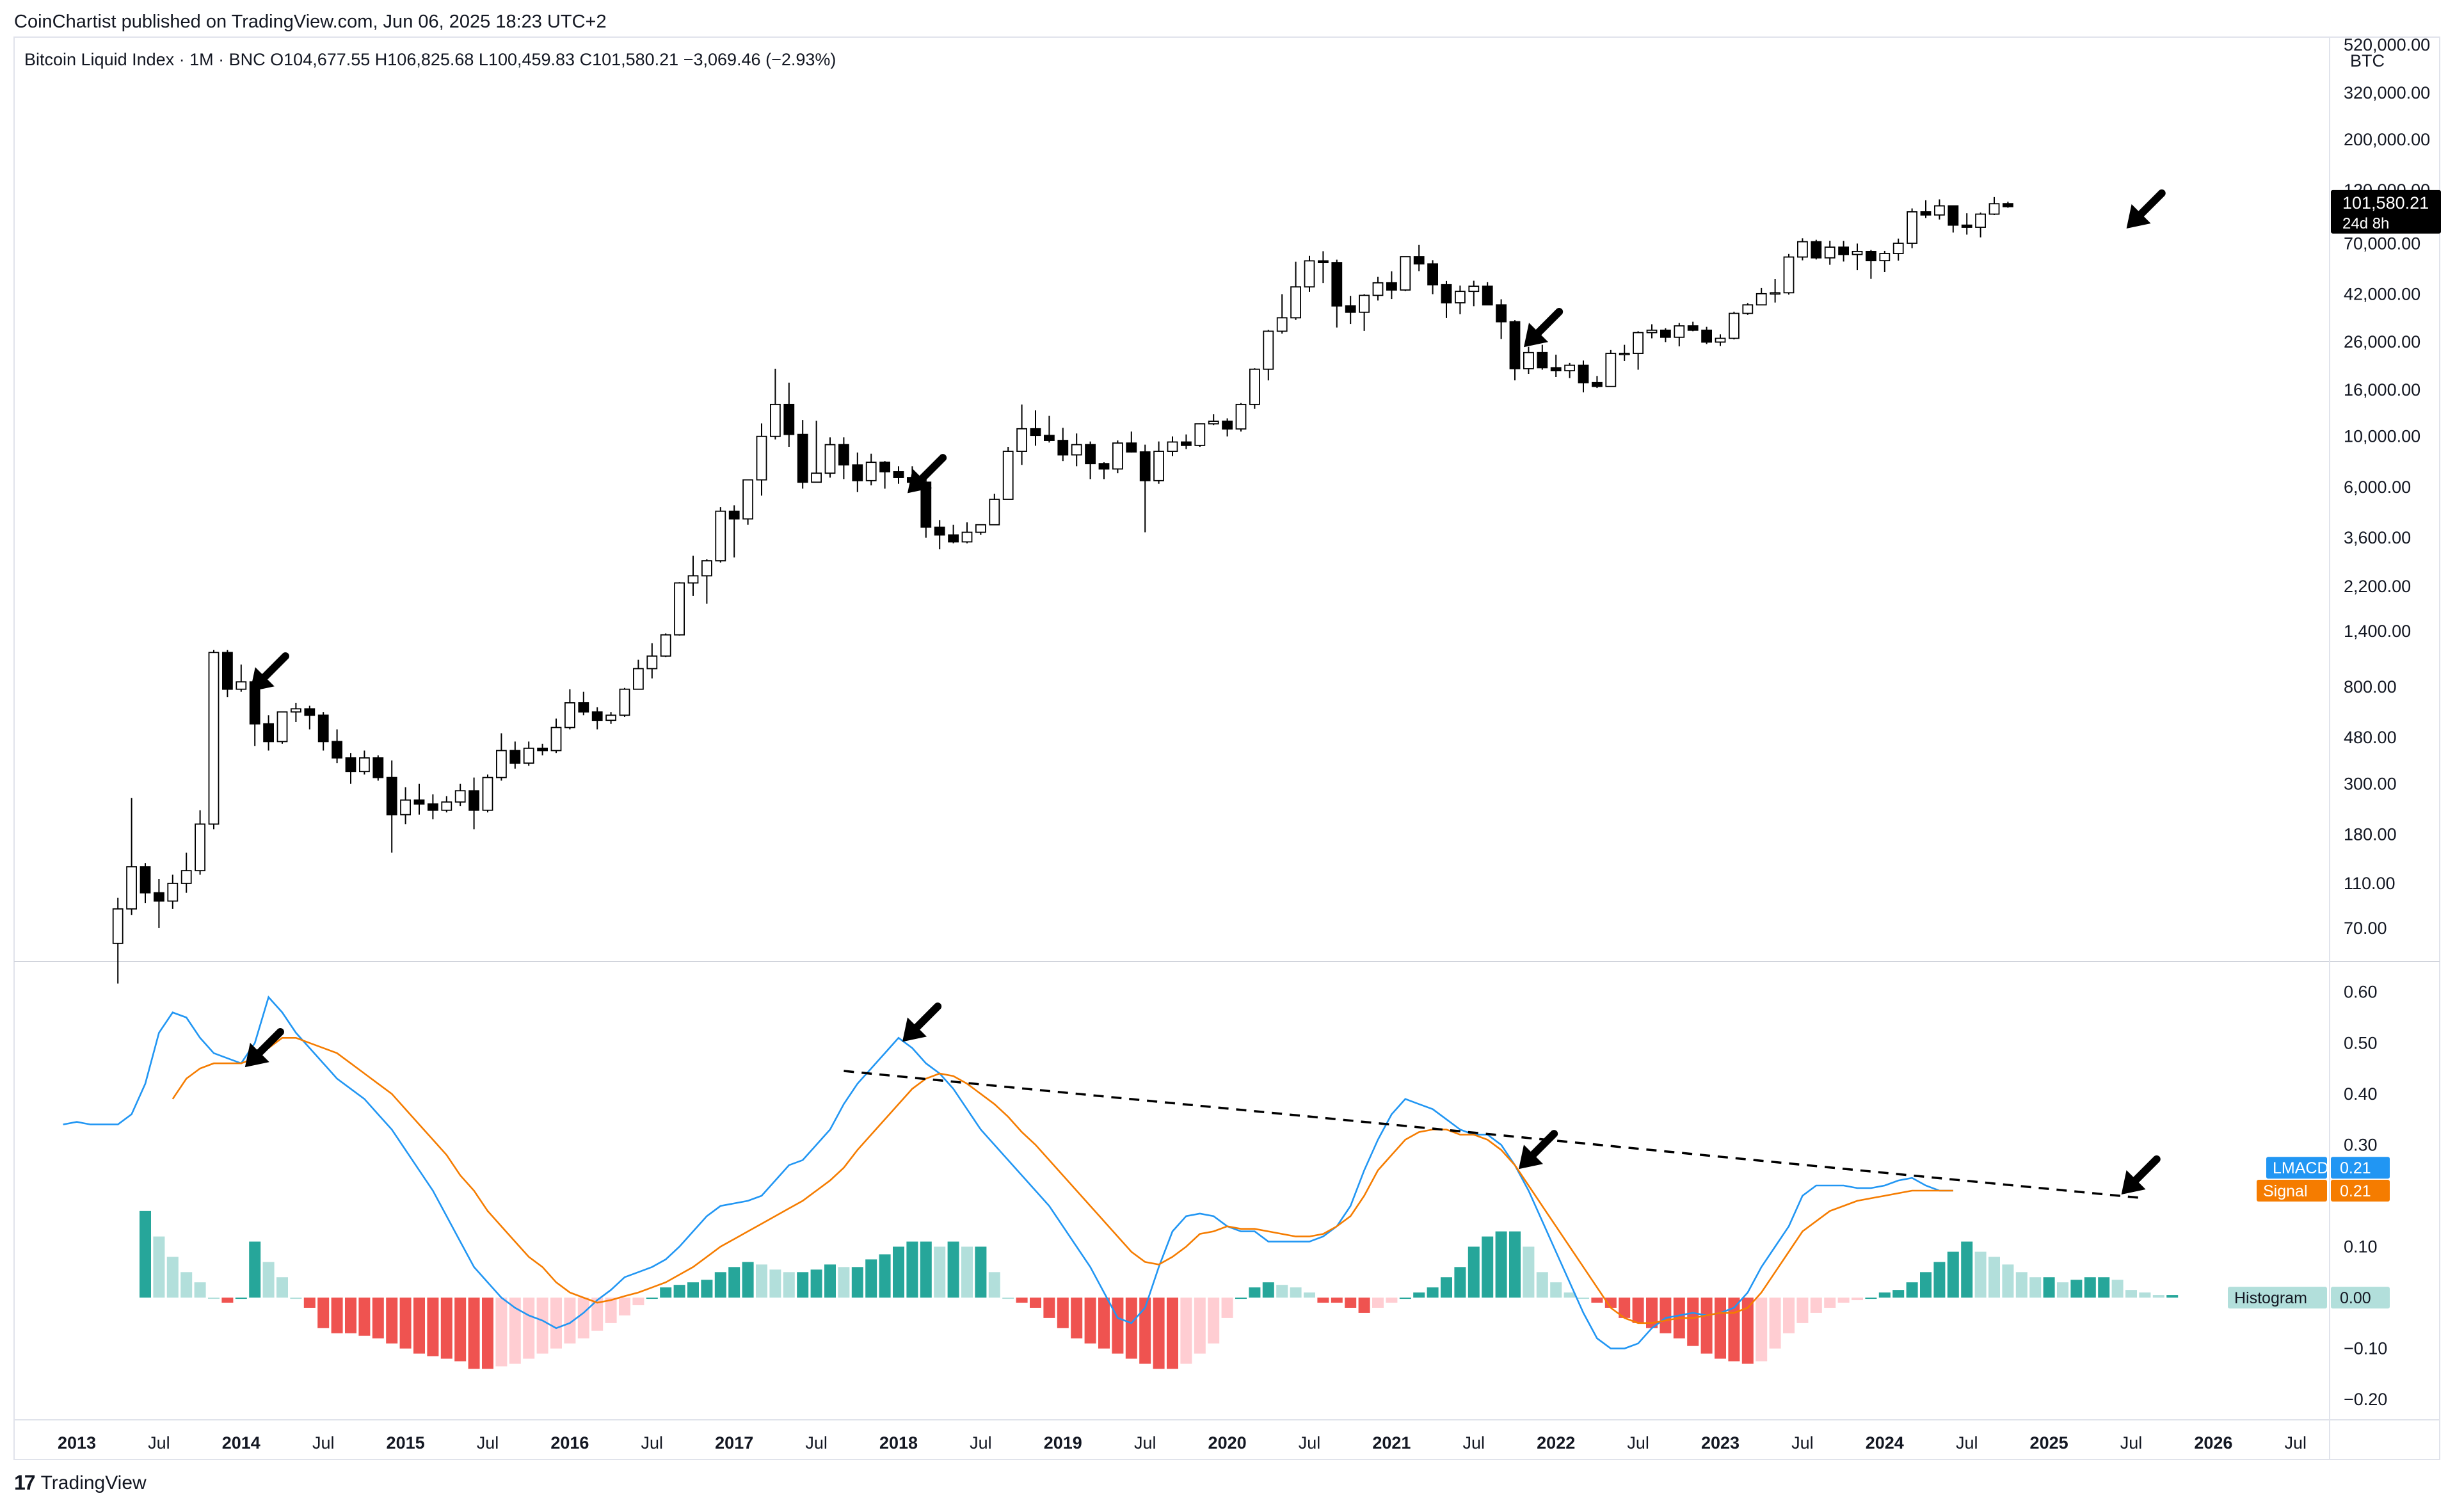  Describe the element at coordinates (2270, 1298) in the screenshot. I see `legend-name: Histogram` at that location.